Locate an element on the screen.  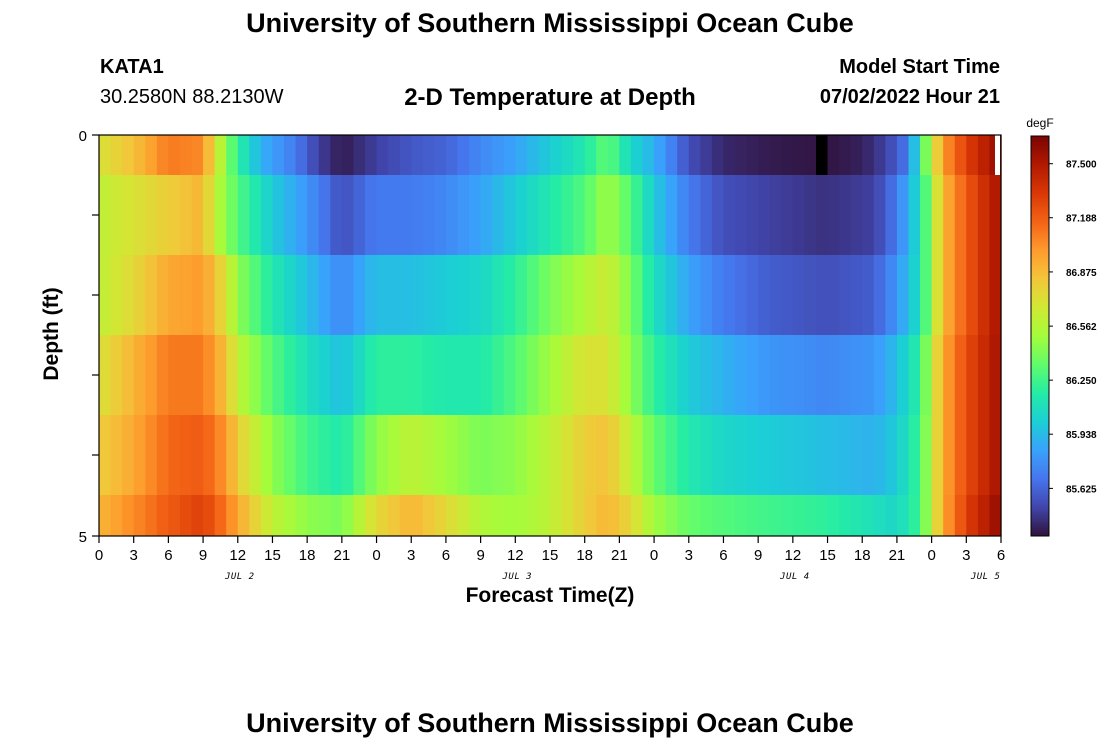
colorbar-unit: degF is located at coordinates (1039, 123).